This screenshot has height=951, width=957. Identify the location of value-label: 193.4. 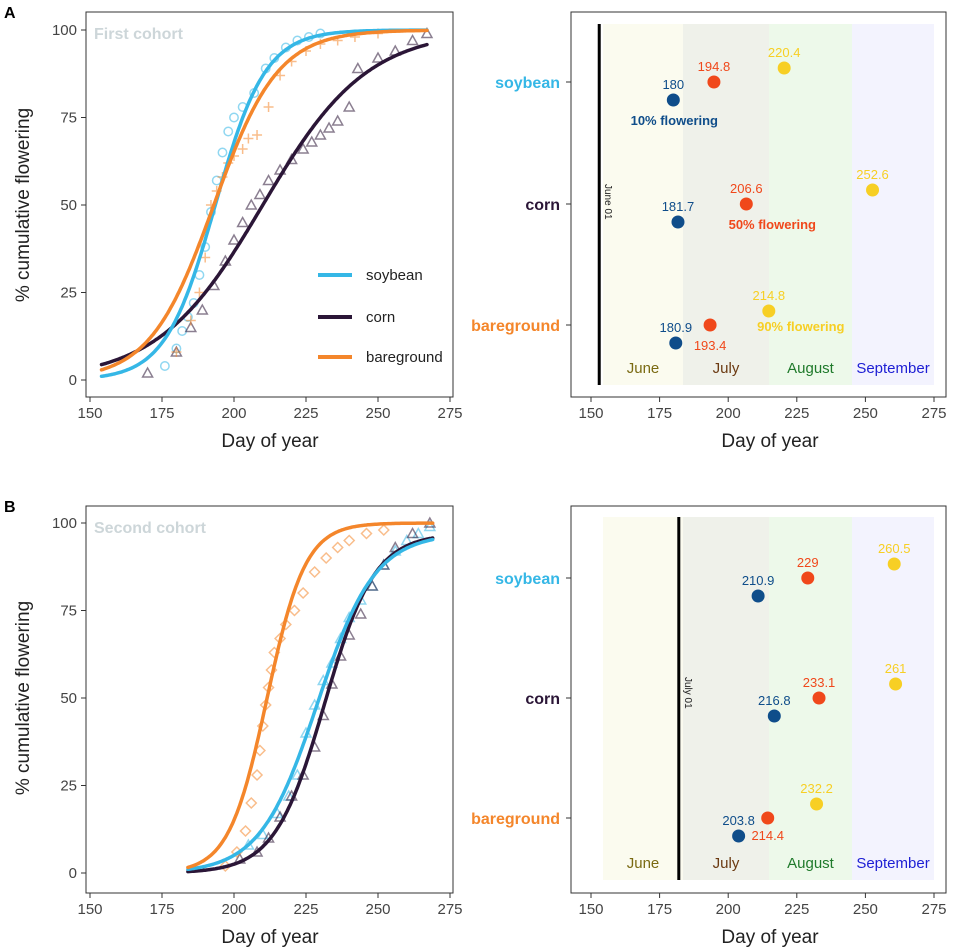
(710, 345).